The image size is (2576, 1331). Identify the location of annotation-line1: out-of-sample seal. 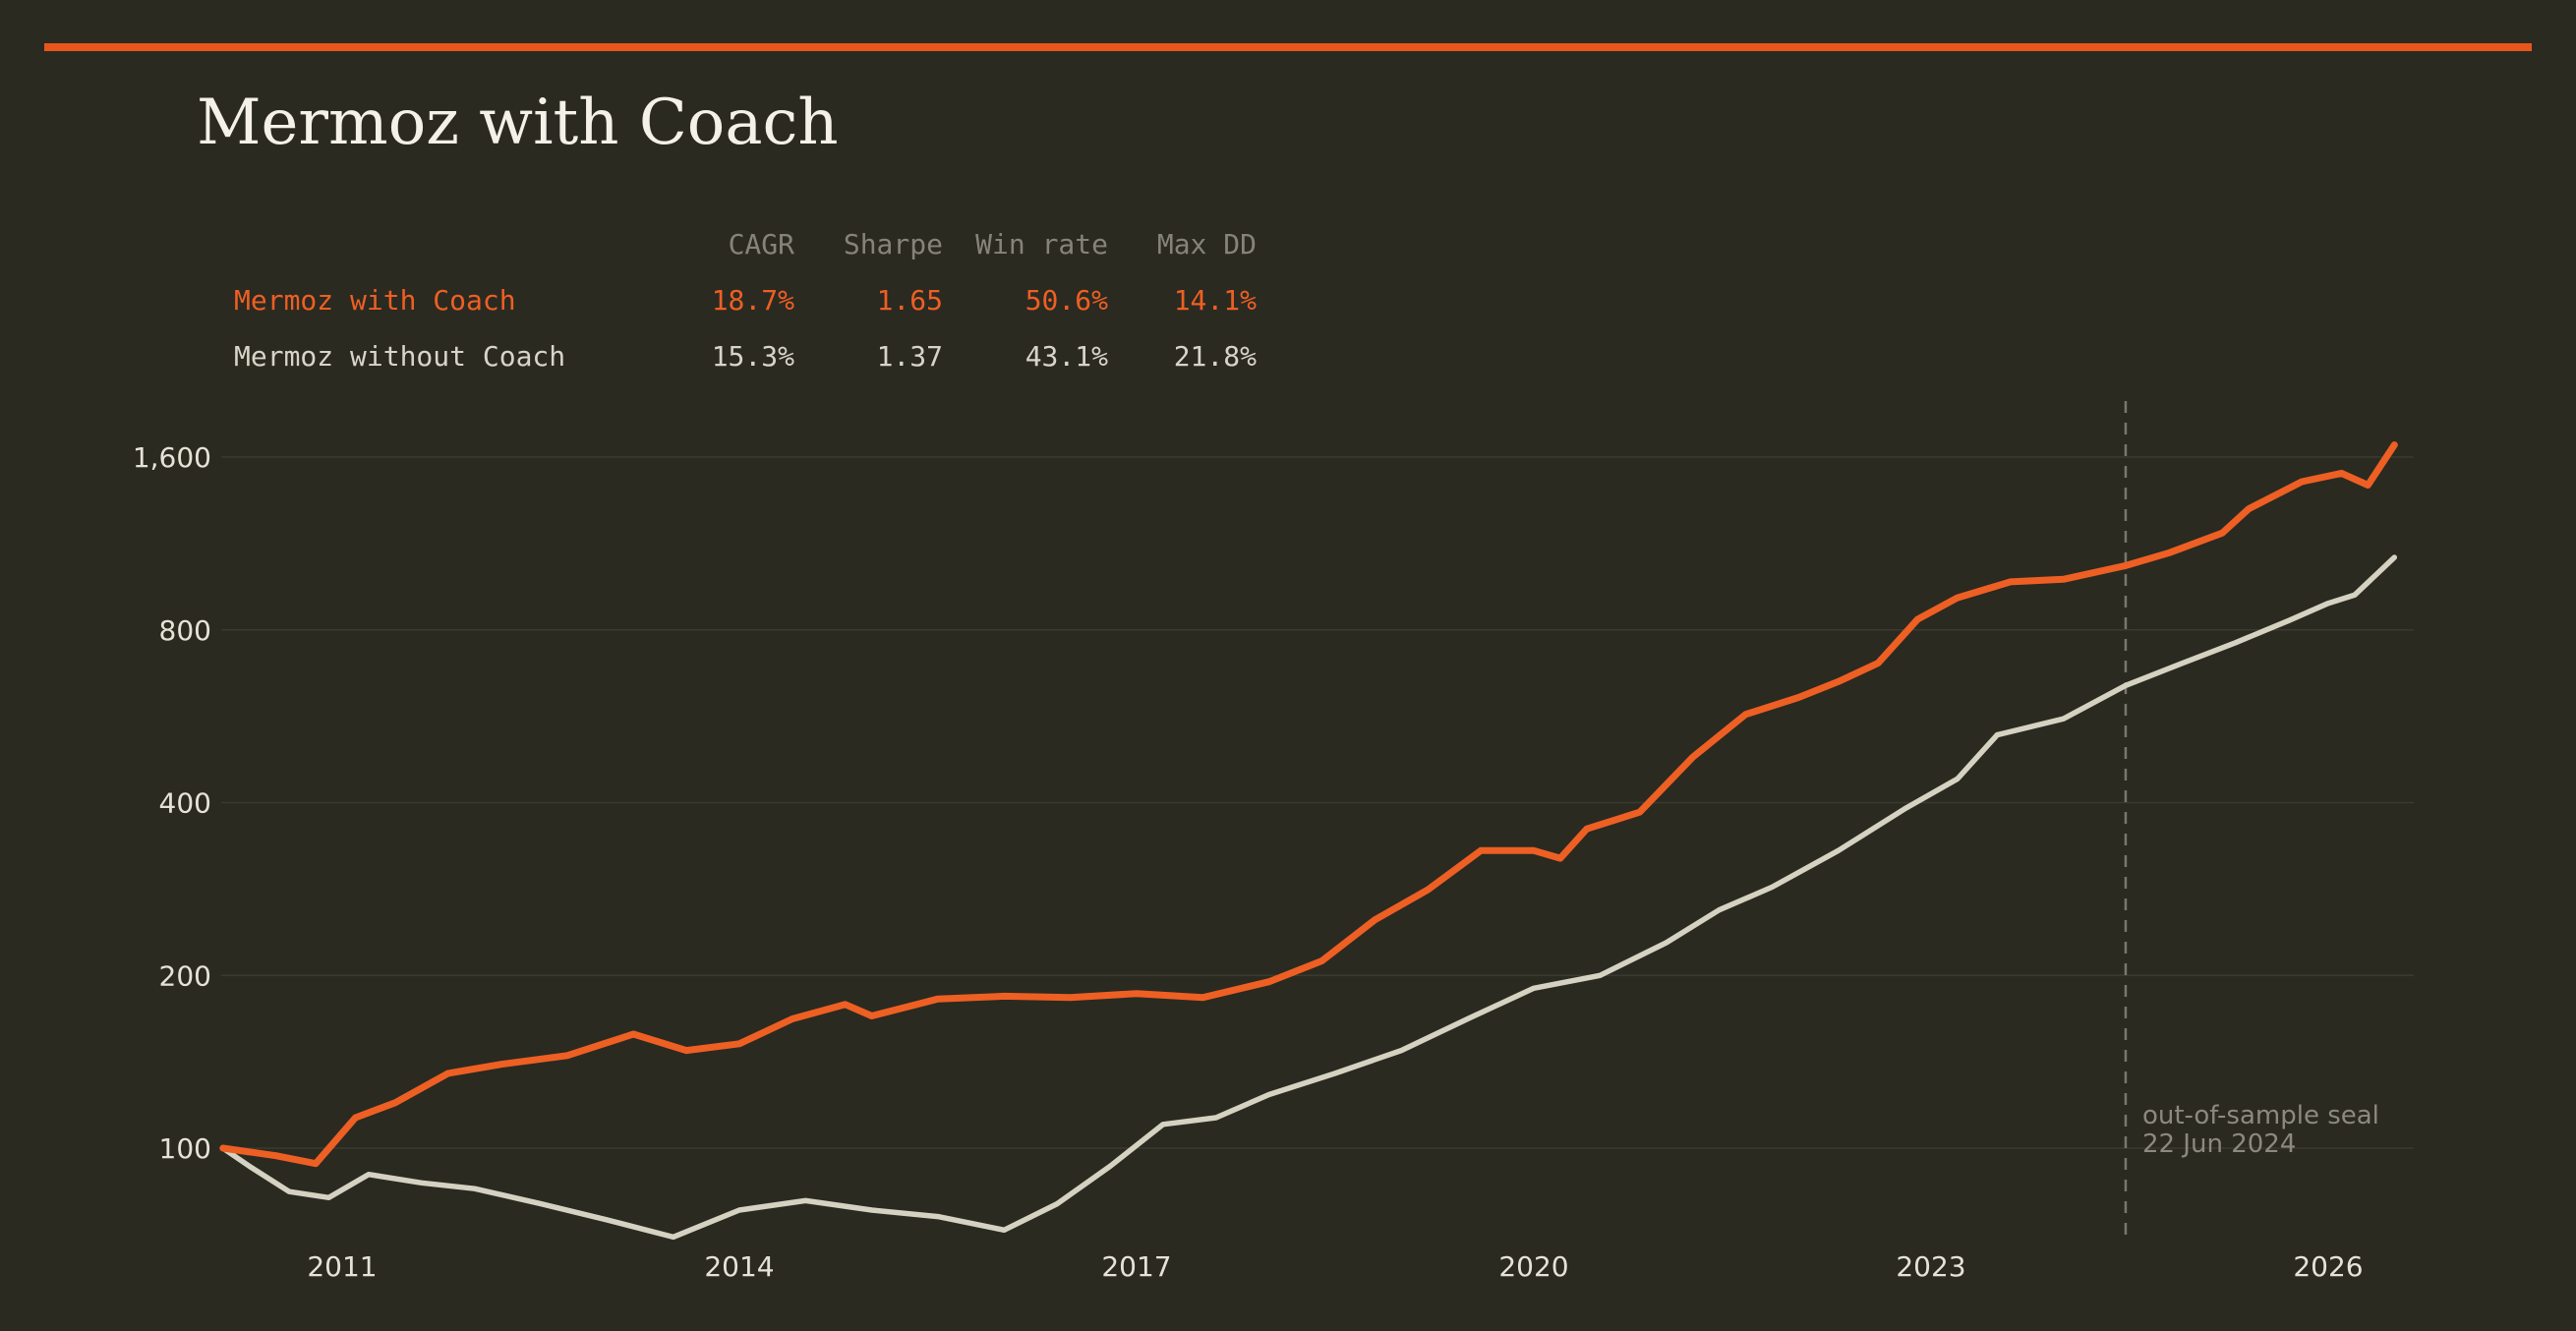
(2260, 1115).